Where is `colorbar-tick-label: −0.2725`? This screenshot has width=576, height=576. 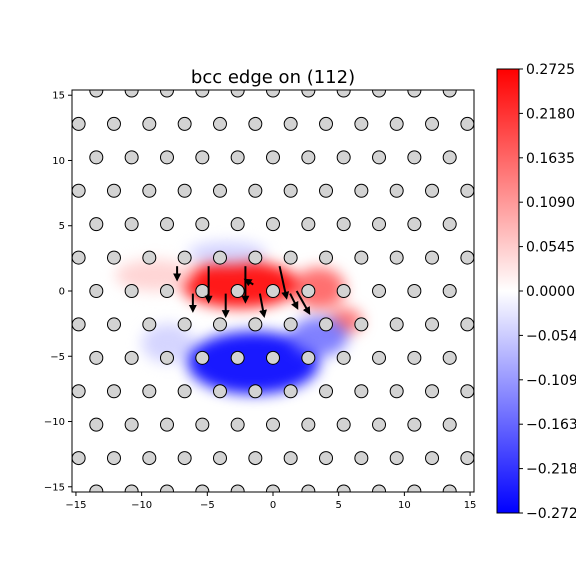 colorbar-tick-label: −0.2725 is located at coordinates (551, 514).